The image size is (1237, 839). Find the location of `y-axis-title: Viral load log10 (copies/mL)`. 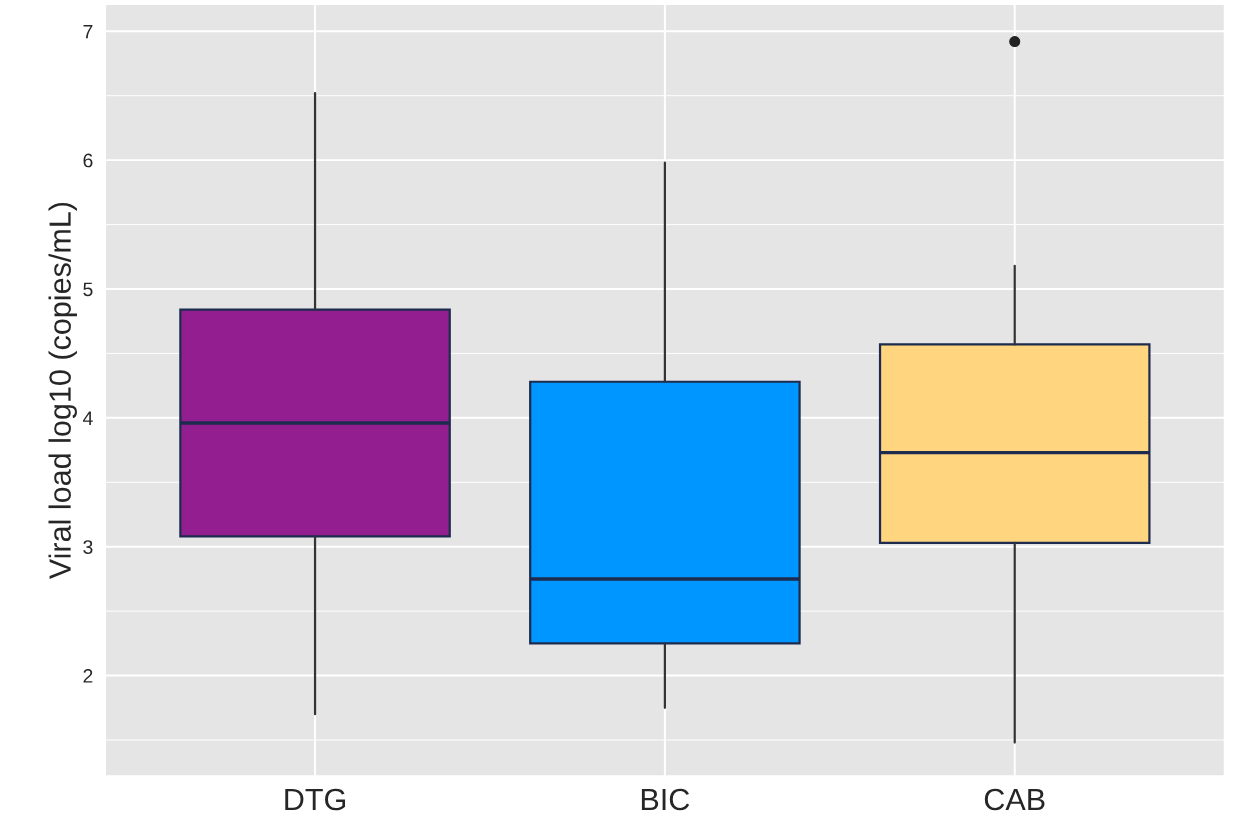

y-axis-title: Viral load log10 (copies/mL) is located at coordinates (62, 391).